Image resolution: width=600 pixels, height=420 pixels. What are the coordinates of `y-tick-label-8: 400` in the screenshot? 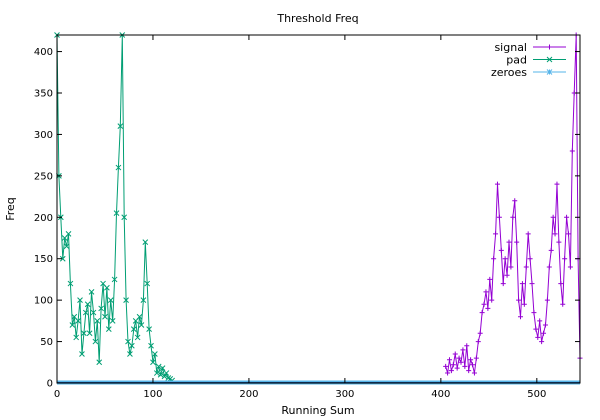 It's located at (43, 52).